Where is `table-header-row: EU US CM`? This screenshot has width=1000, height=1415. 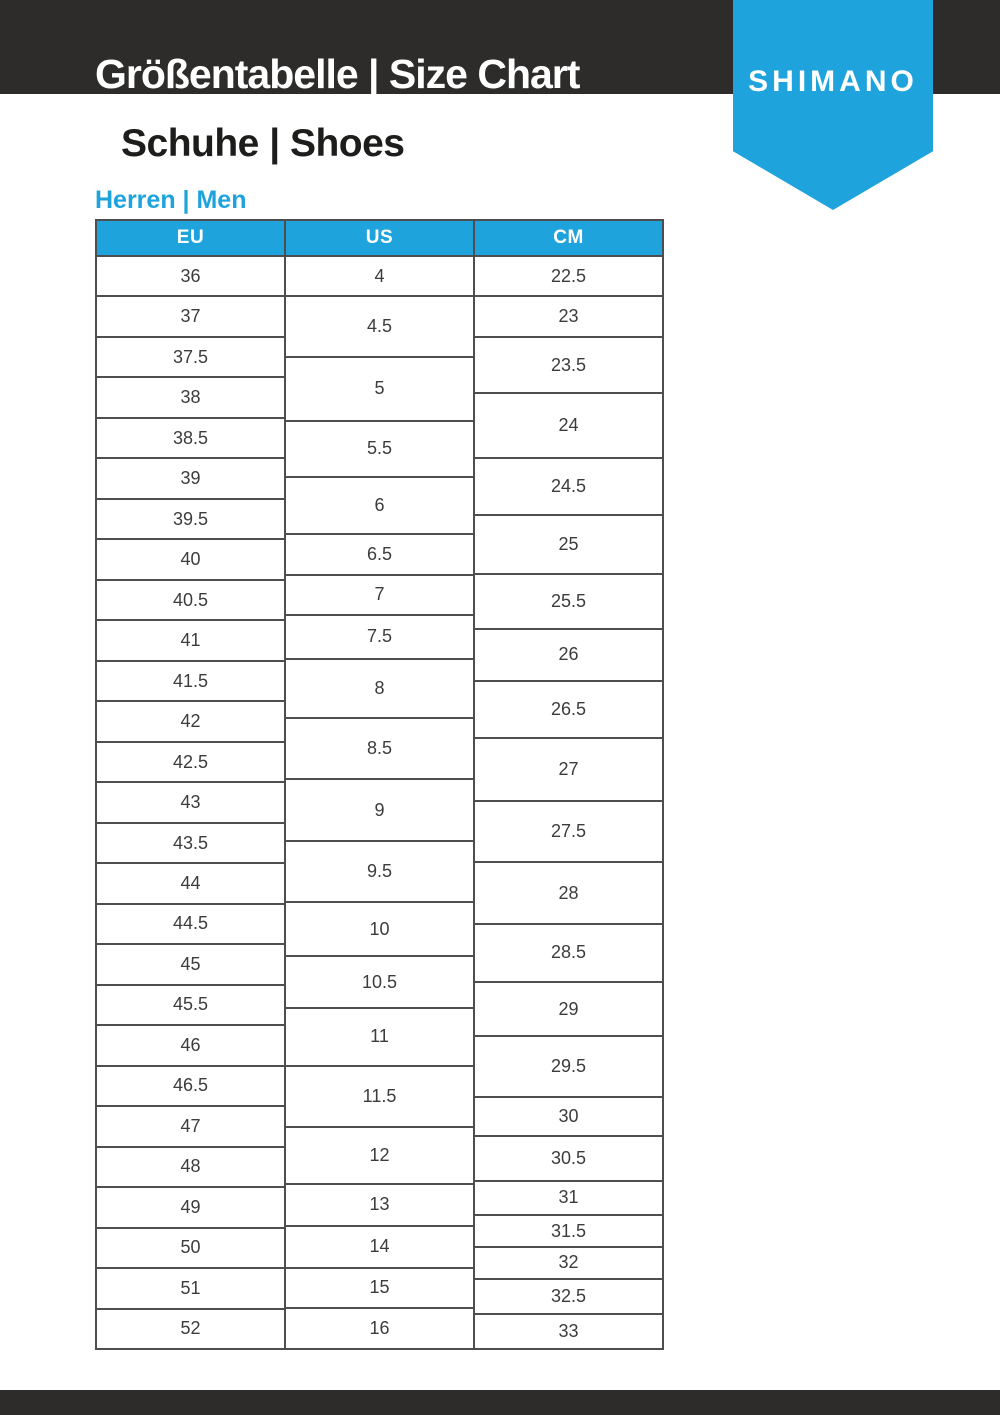 table-header-row: EU US CM is located at coordinates (379, 239).